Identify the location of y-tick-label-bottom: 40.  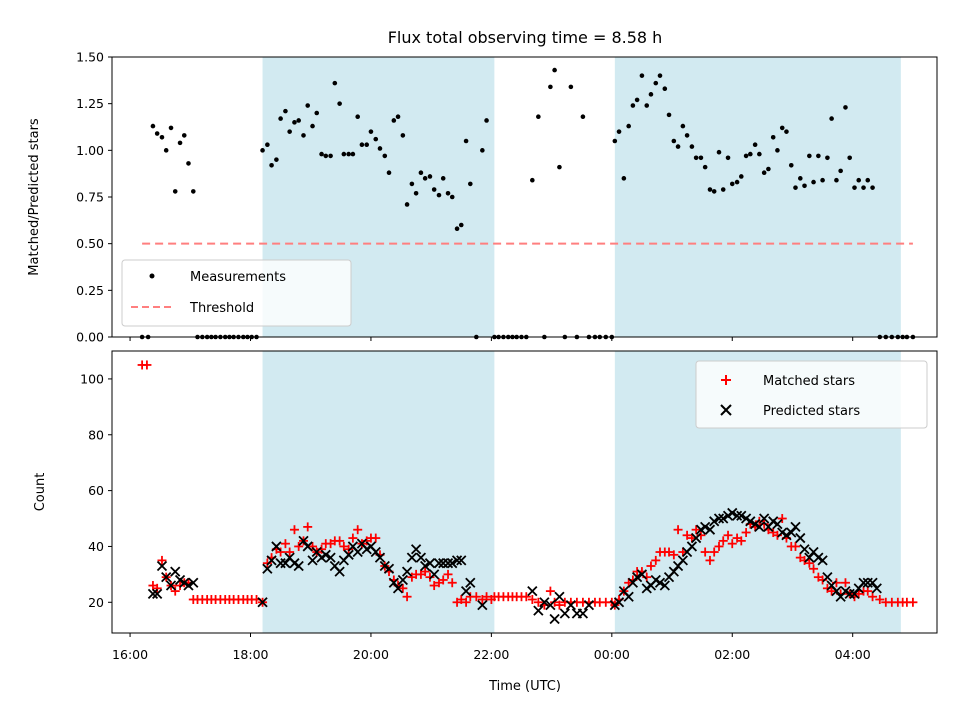
(96, 546).